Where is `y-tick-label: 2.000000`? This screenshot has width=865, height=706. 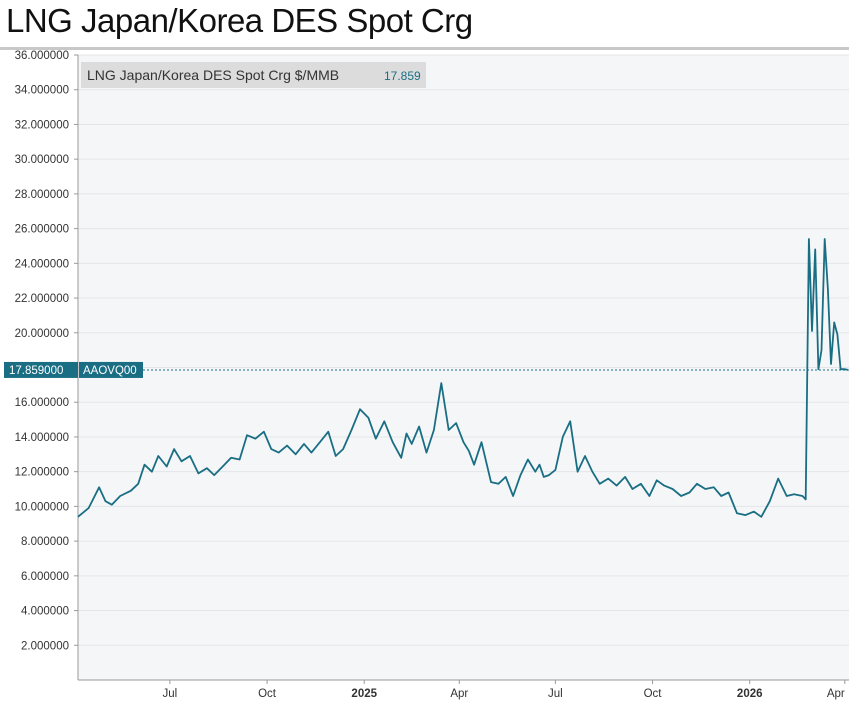
y-tick-label: 2.000000 is located at coordinates (45, 646).